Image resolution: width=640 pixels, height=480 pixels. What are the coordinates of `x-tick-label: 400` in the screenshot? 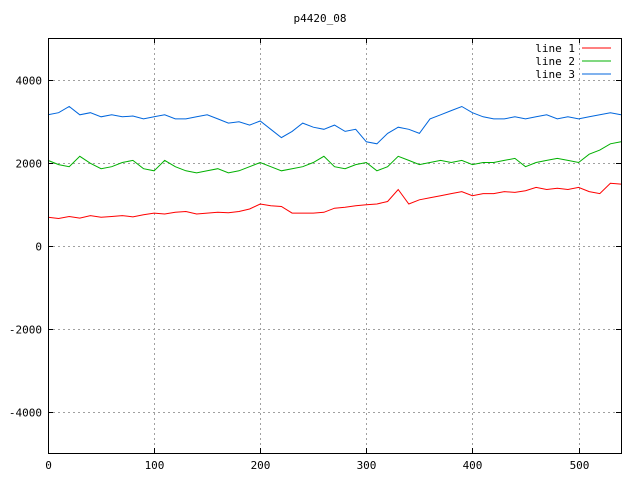 It's located at (473, 465).